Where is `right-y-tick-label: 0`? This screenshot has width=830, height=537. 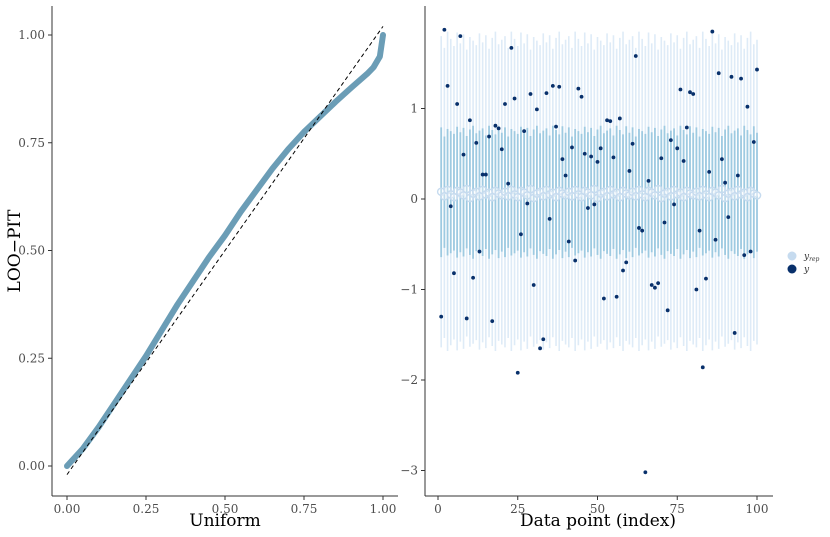
right-y-tick-label: 0 is located at coordinates (414, 199).